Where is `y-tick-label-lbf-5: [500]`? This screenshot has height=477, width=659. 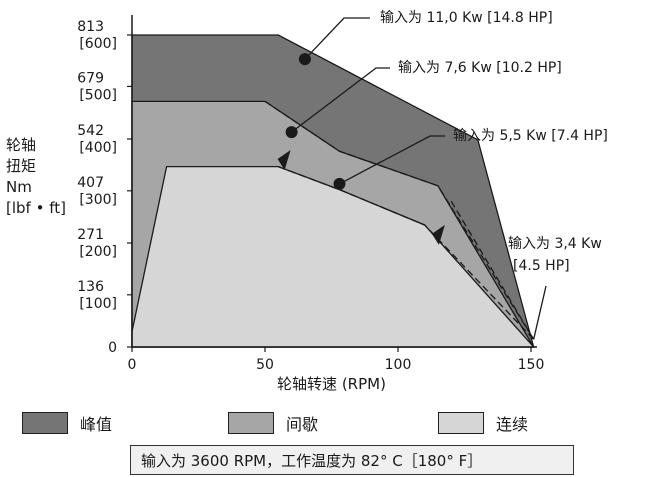 y-tick-label-lbf-5: [500] is located at coordinates (98, 95).